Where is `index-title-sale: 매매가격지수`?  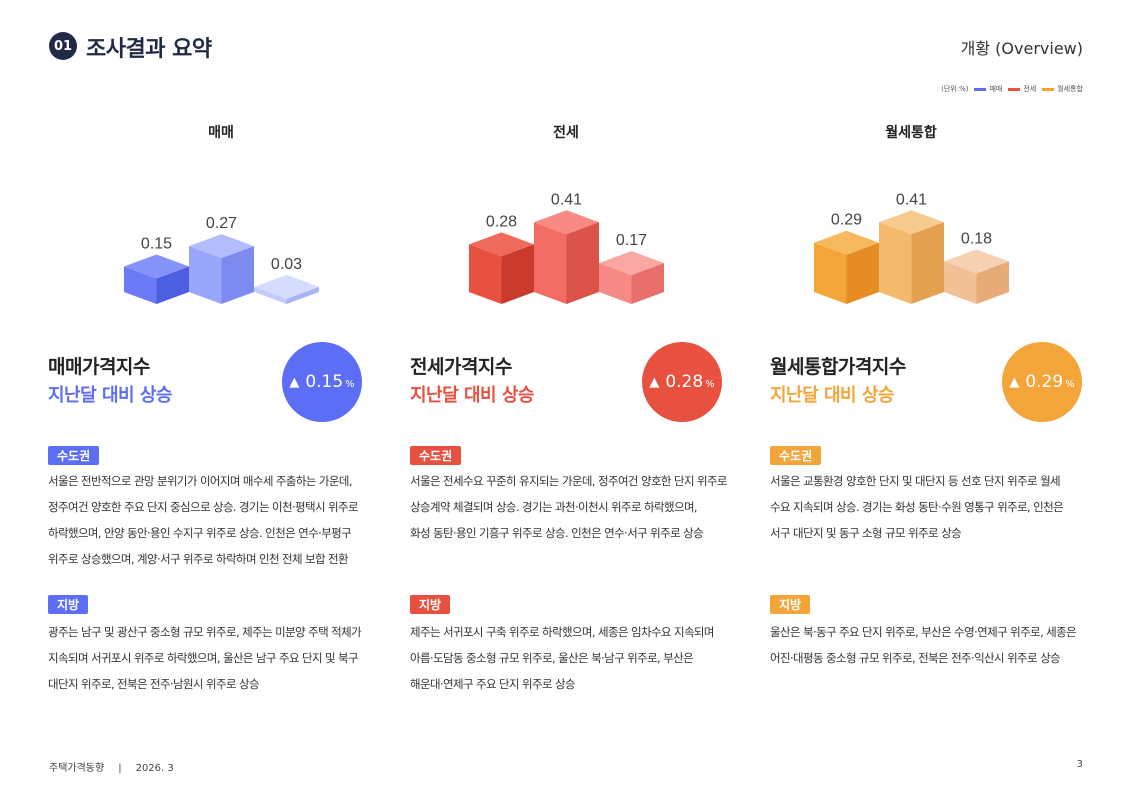 index-title-sale: 매매가격지수 is located at coordinates (99, 367).